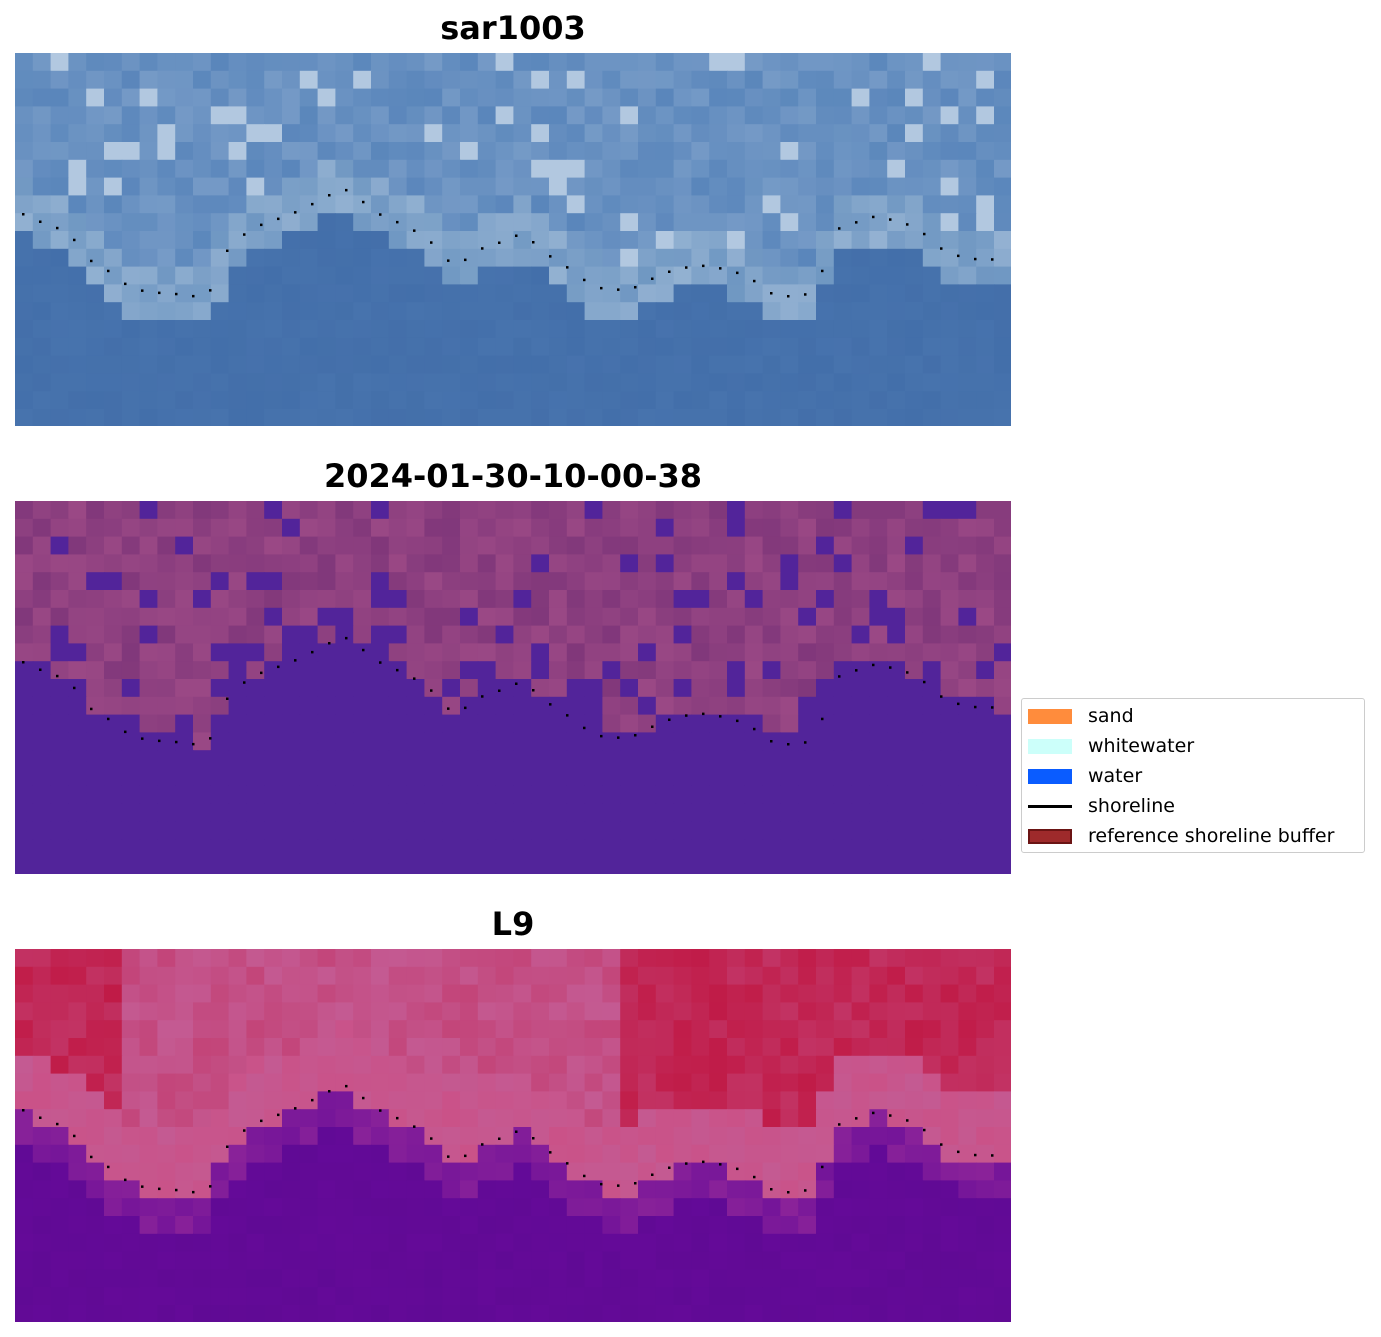 The height and width of the screenshot is (1337, 1381). Describe the element at coordinates (1050, 836) in the screenshot. I see `reference-buffer-swatch` at that location.